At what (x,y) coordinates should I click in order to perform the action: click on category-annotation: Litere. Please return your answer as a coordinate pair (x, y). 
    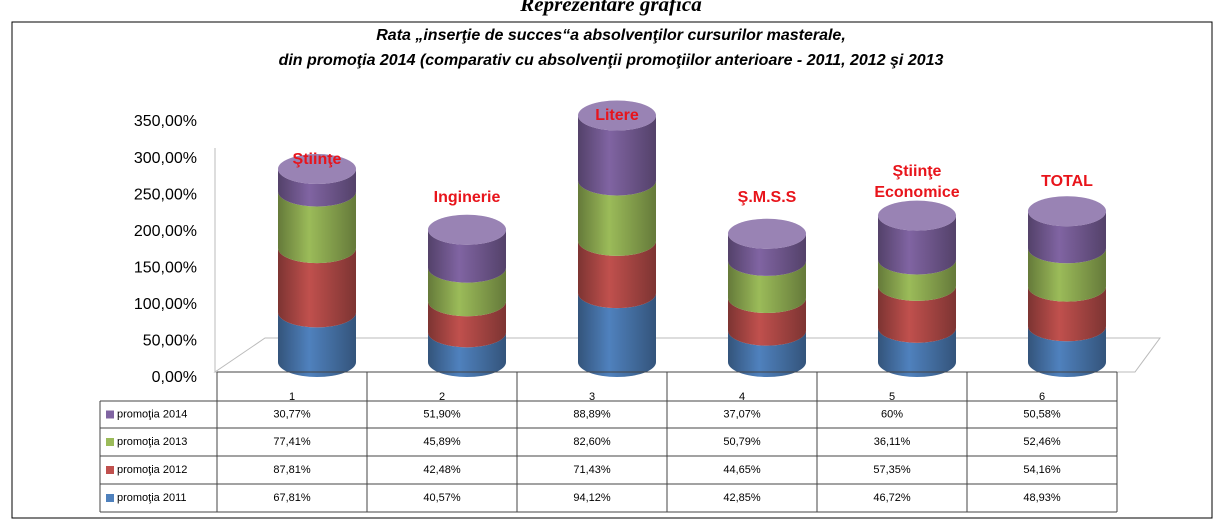
    Looking at the image, I should click on (617, 115).